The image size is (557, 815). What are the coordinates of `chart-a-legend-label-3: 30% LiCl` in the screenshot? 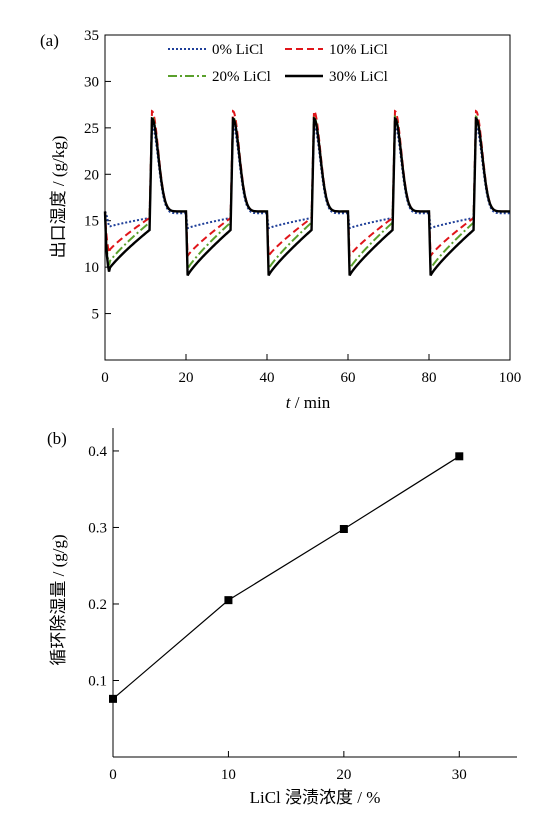 It's located at (358, 77).